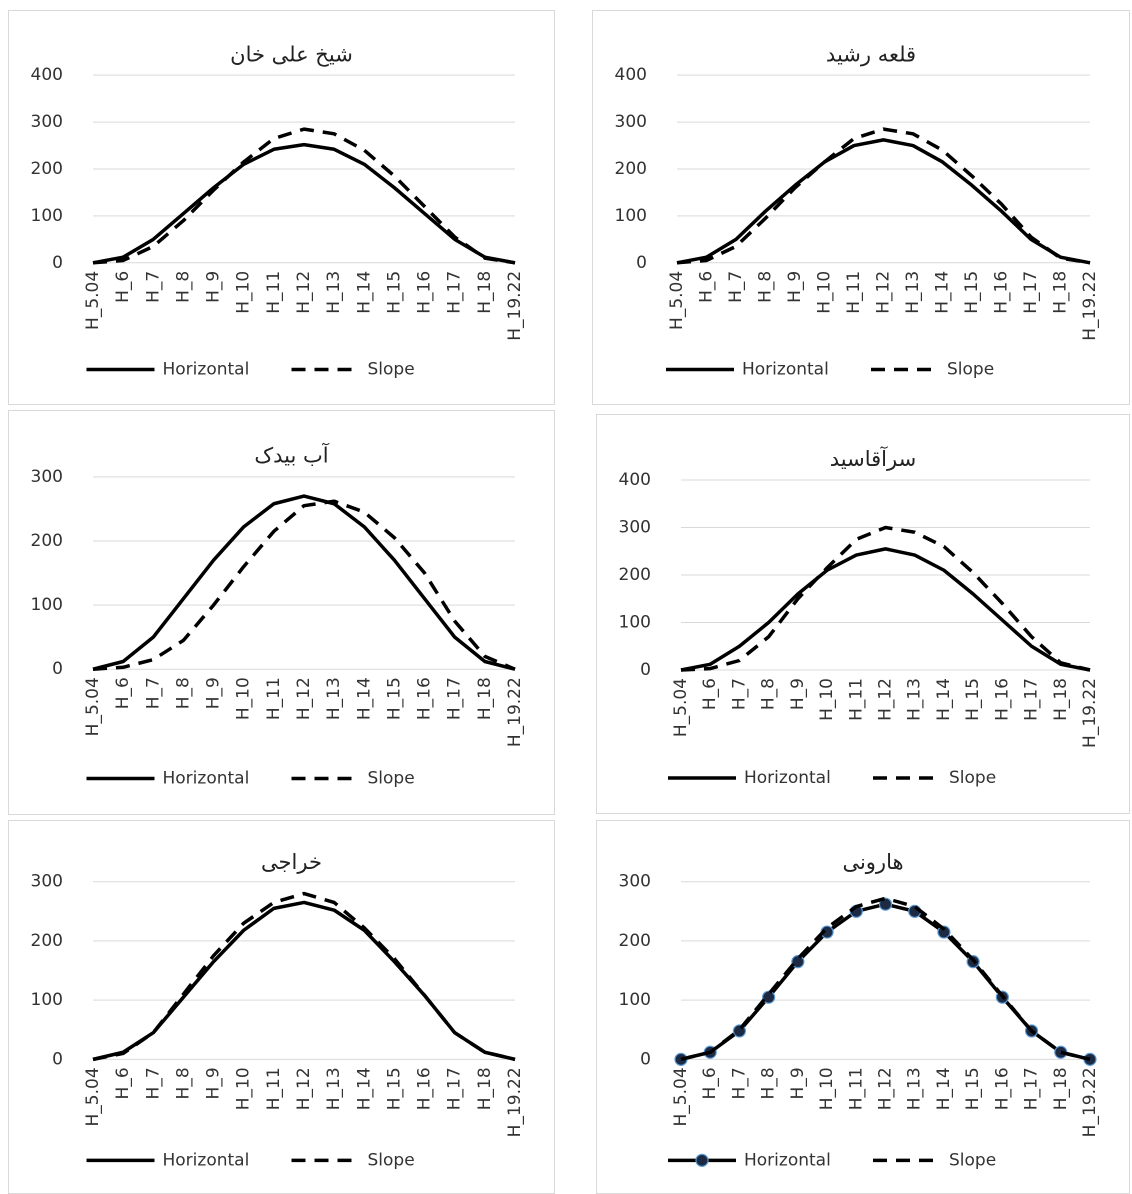 The image size is (1132, 1194). What do you see at coordinates (47, 75) in the screenshot?
I see `y-tick-label: 400` at bounding box center [47, 75].